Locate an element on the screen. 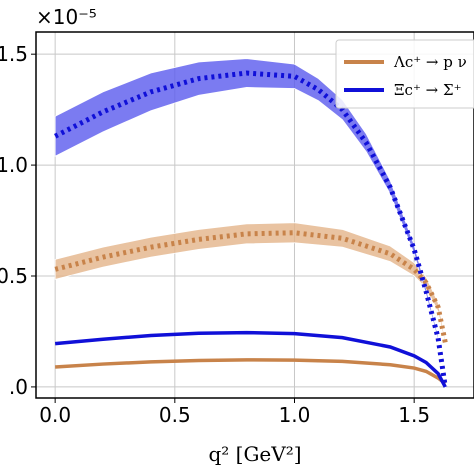  legend-label-lambda: Λc⁺ → p ν is located at coordinates (430, 62).